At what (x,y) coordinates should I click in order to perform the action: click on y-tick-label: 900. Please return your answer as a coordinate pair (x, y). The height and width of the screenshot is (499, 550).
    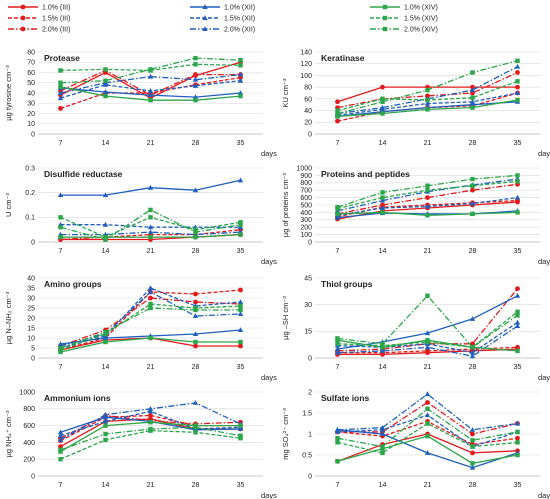
    Looking at the image, I should click on (306, 176).